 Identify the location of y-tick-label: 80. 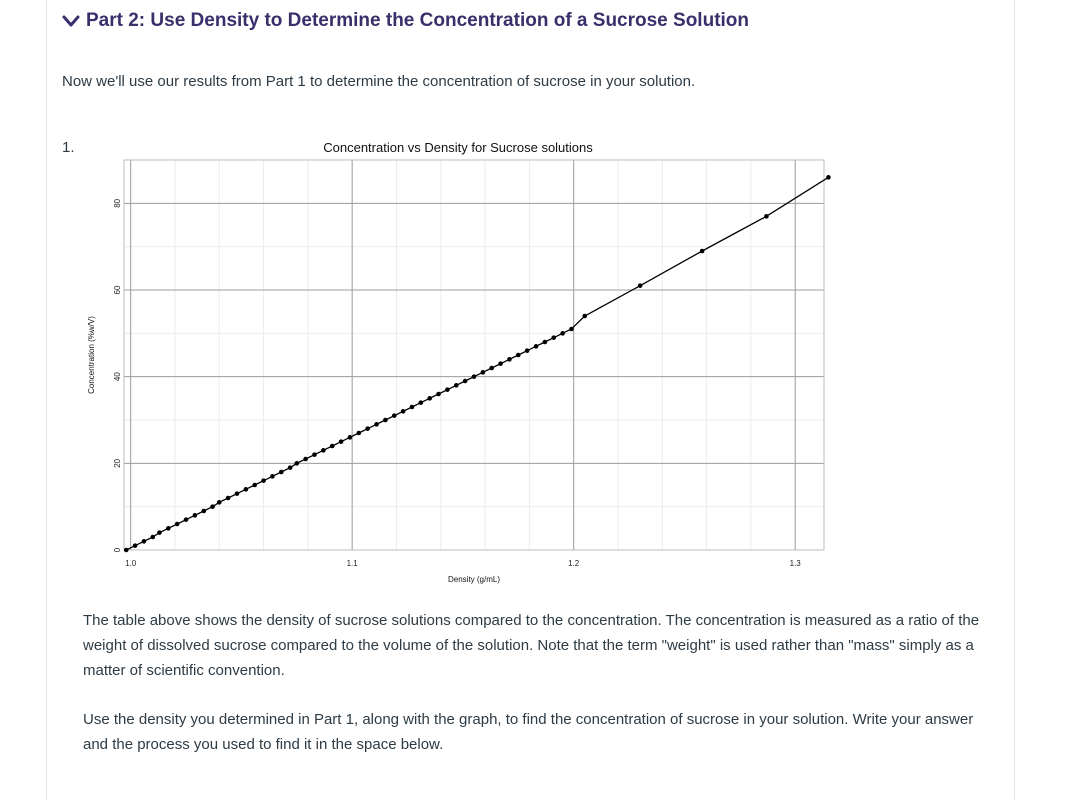
(117, 202).